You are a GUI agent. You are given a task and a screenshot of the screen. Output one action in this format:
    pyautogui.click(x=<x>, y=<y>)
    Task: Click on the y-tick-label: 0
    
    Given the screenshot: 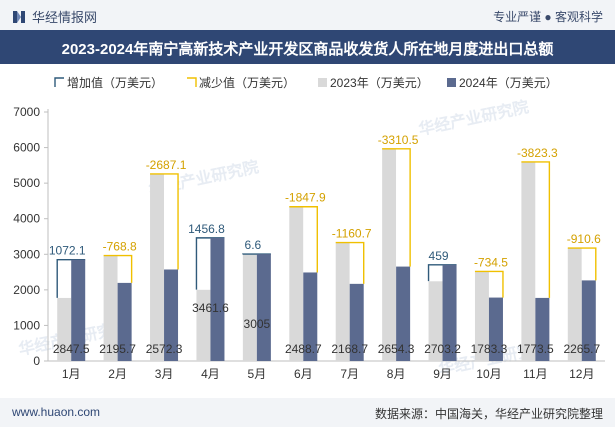 What is the action you would take?
    pyautogui.click(x=36, y=361)
    